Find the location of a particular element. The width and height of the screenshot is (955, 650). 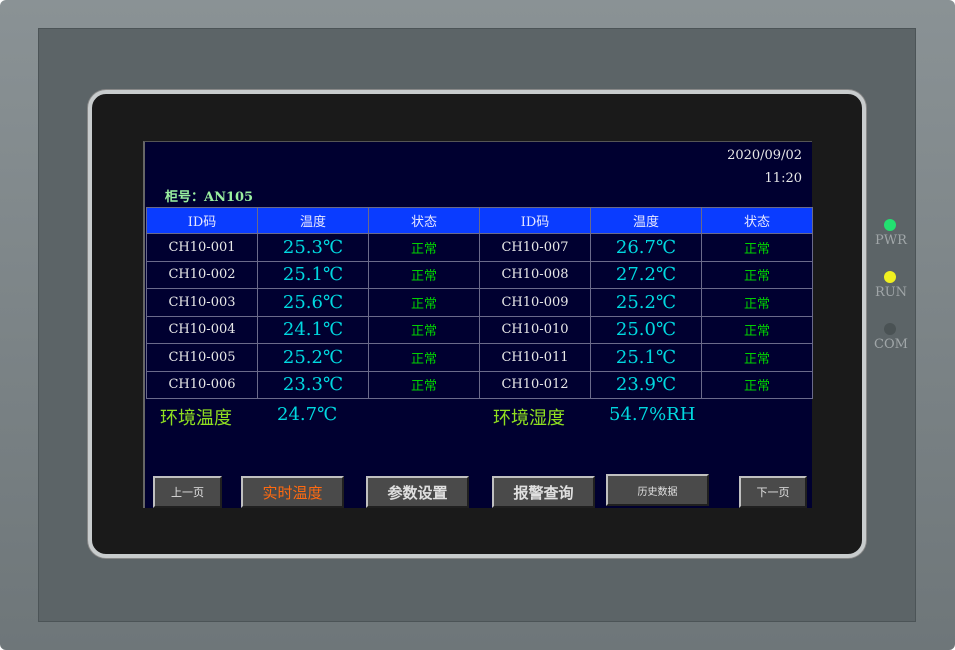

env-temp-value: 24.7℃ is located at coordinates (307, 414).